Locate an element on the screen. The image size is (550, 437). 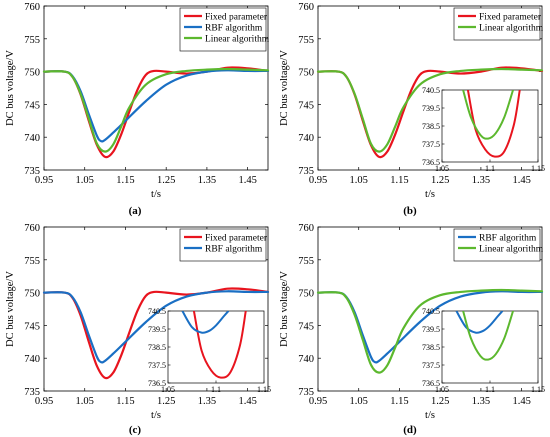
panel-caption: (b) is located at coordinates (410, 211).